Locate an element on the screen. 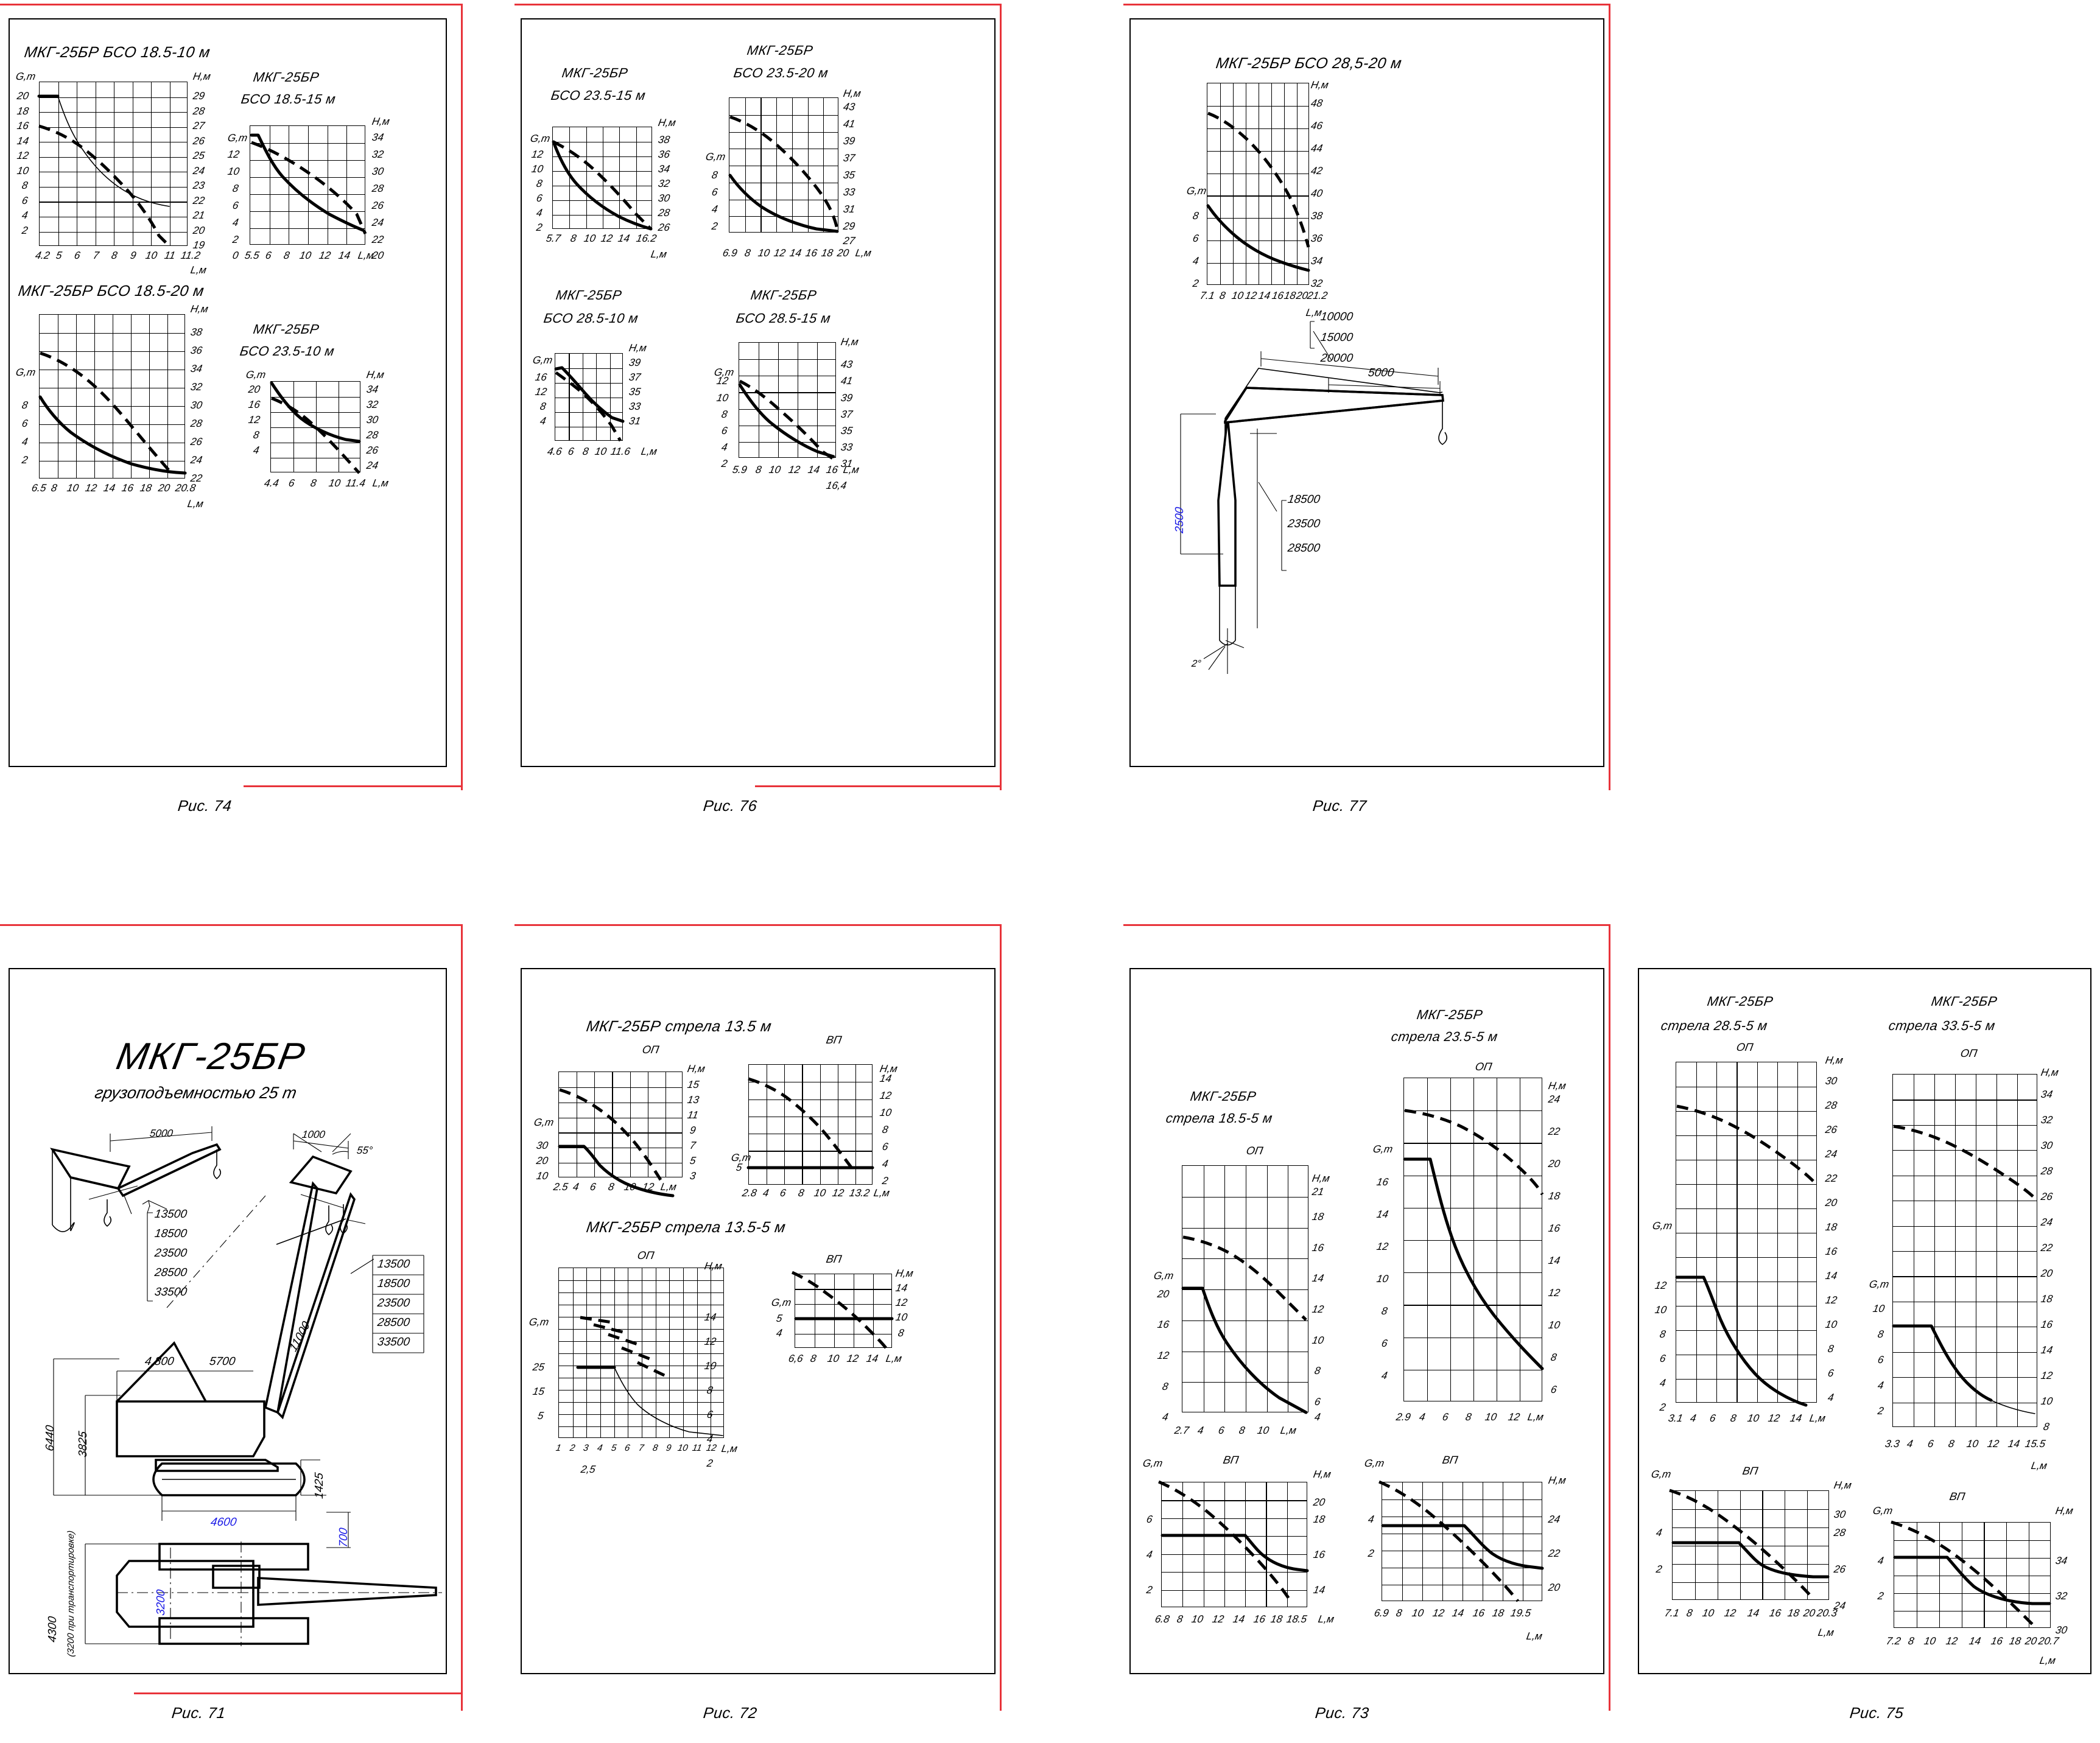  crop-mark-r2-v1 is located at coordinates (462, 1317).